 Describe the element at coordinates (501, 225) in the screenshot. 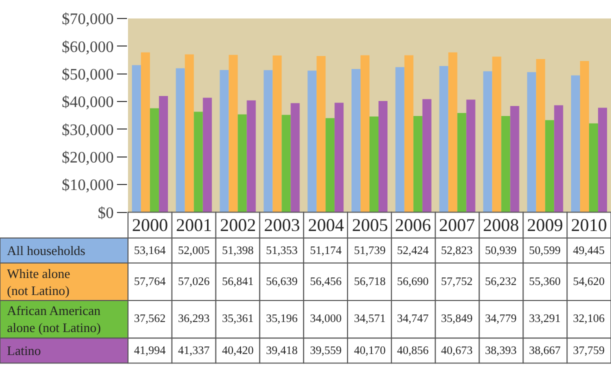

I see `x-tick-label: 2008` at that location.